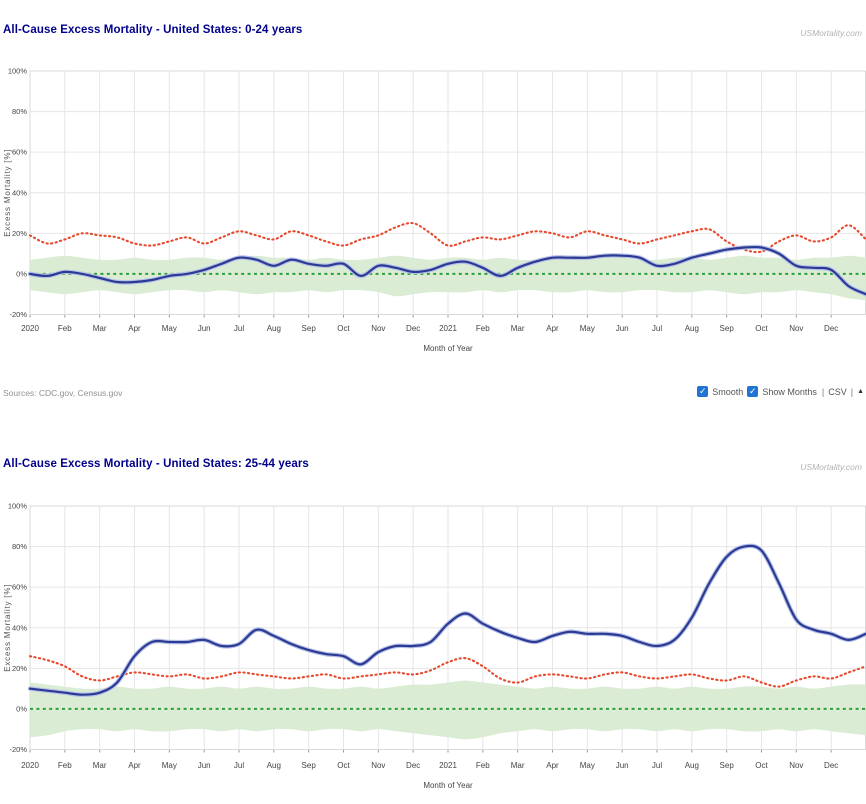 This screenshot has height=804, width=866. I want to click on excess-line, so click(447, 270).